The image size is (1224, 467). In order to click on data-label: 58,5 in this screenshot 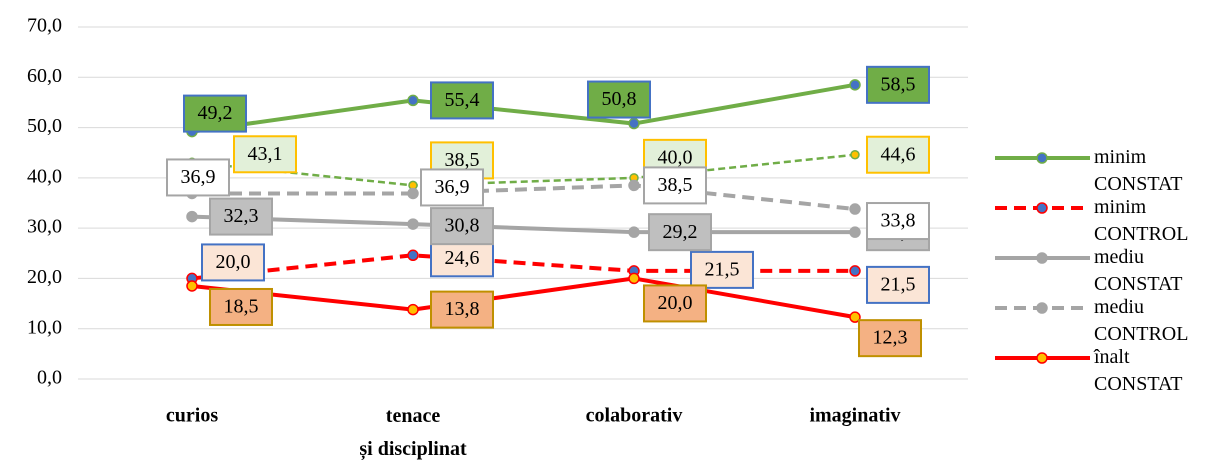, I will do `click(898, 84)`.